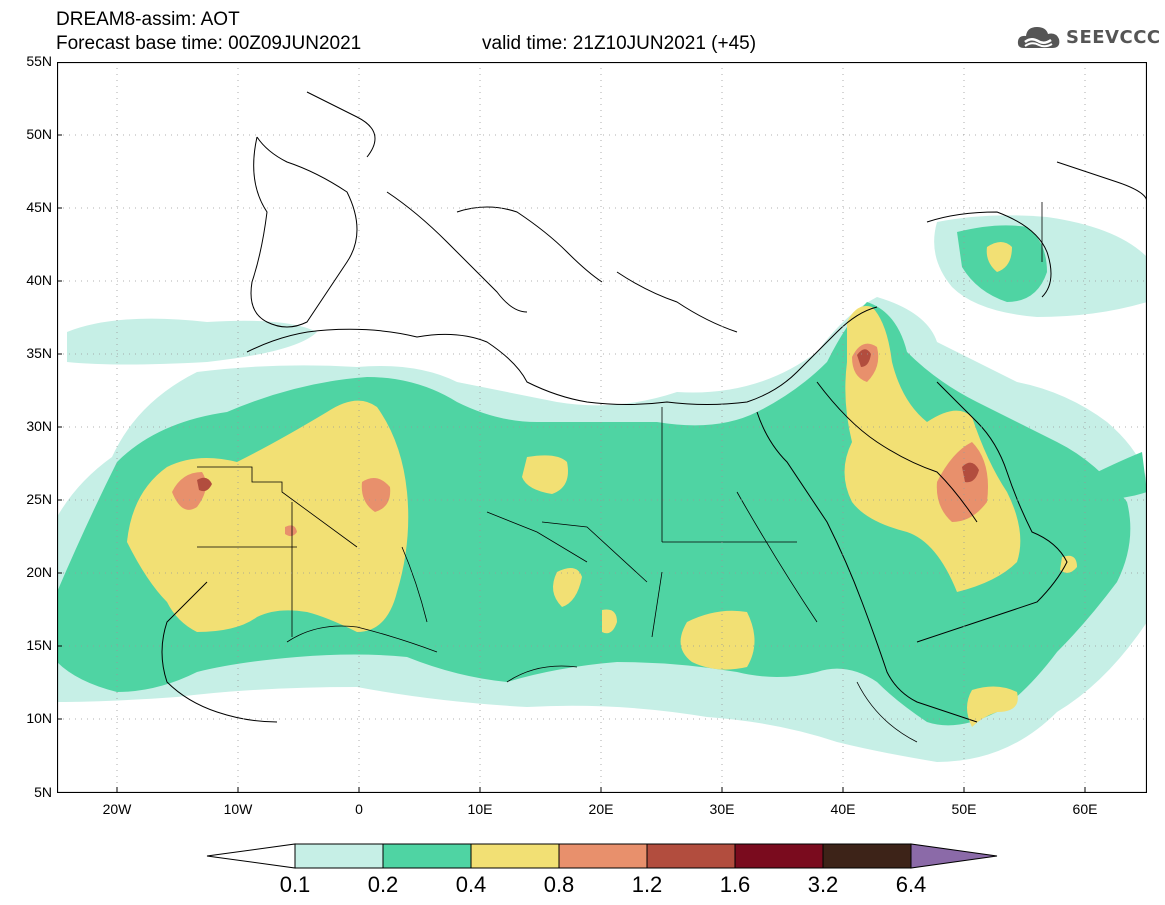 Image resolution: width=1165 pixels, height=905 pixels. What do you see at coordinates (117, 809) in the screenshot?
I see `lon-label: 20W` at bounding box center [117, 809].